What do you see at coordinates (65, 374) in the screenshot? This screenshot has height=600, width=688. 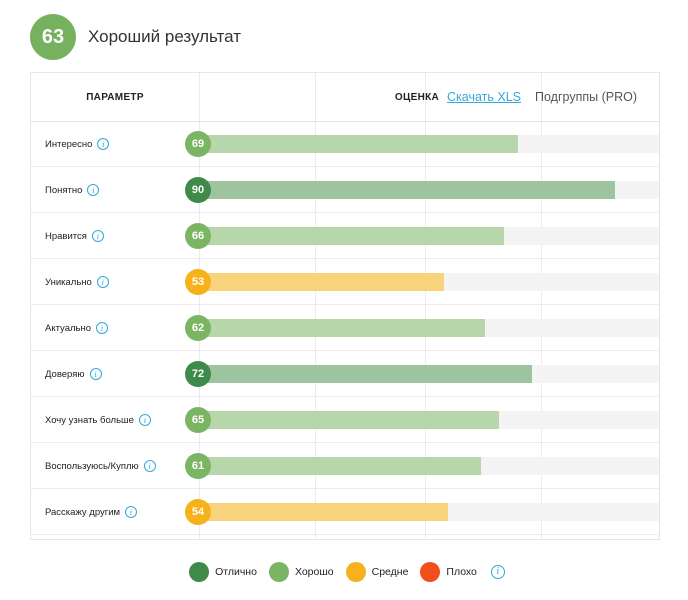 I see `param-name: Доверяю` at bounding box center [65, 374].